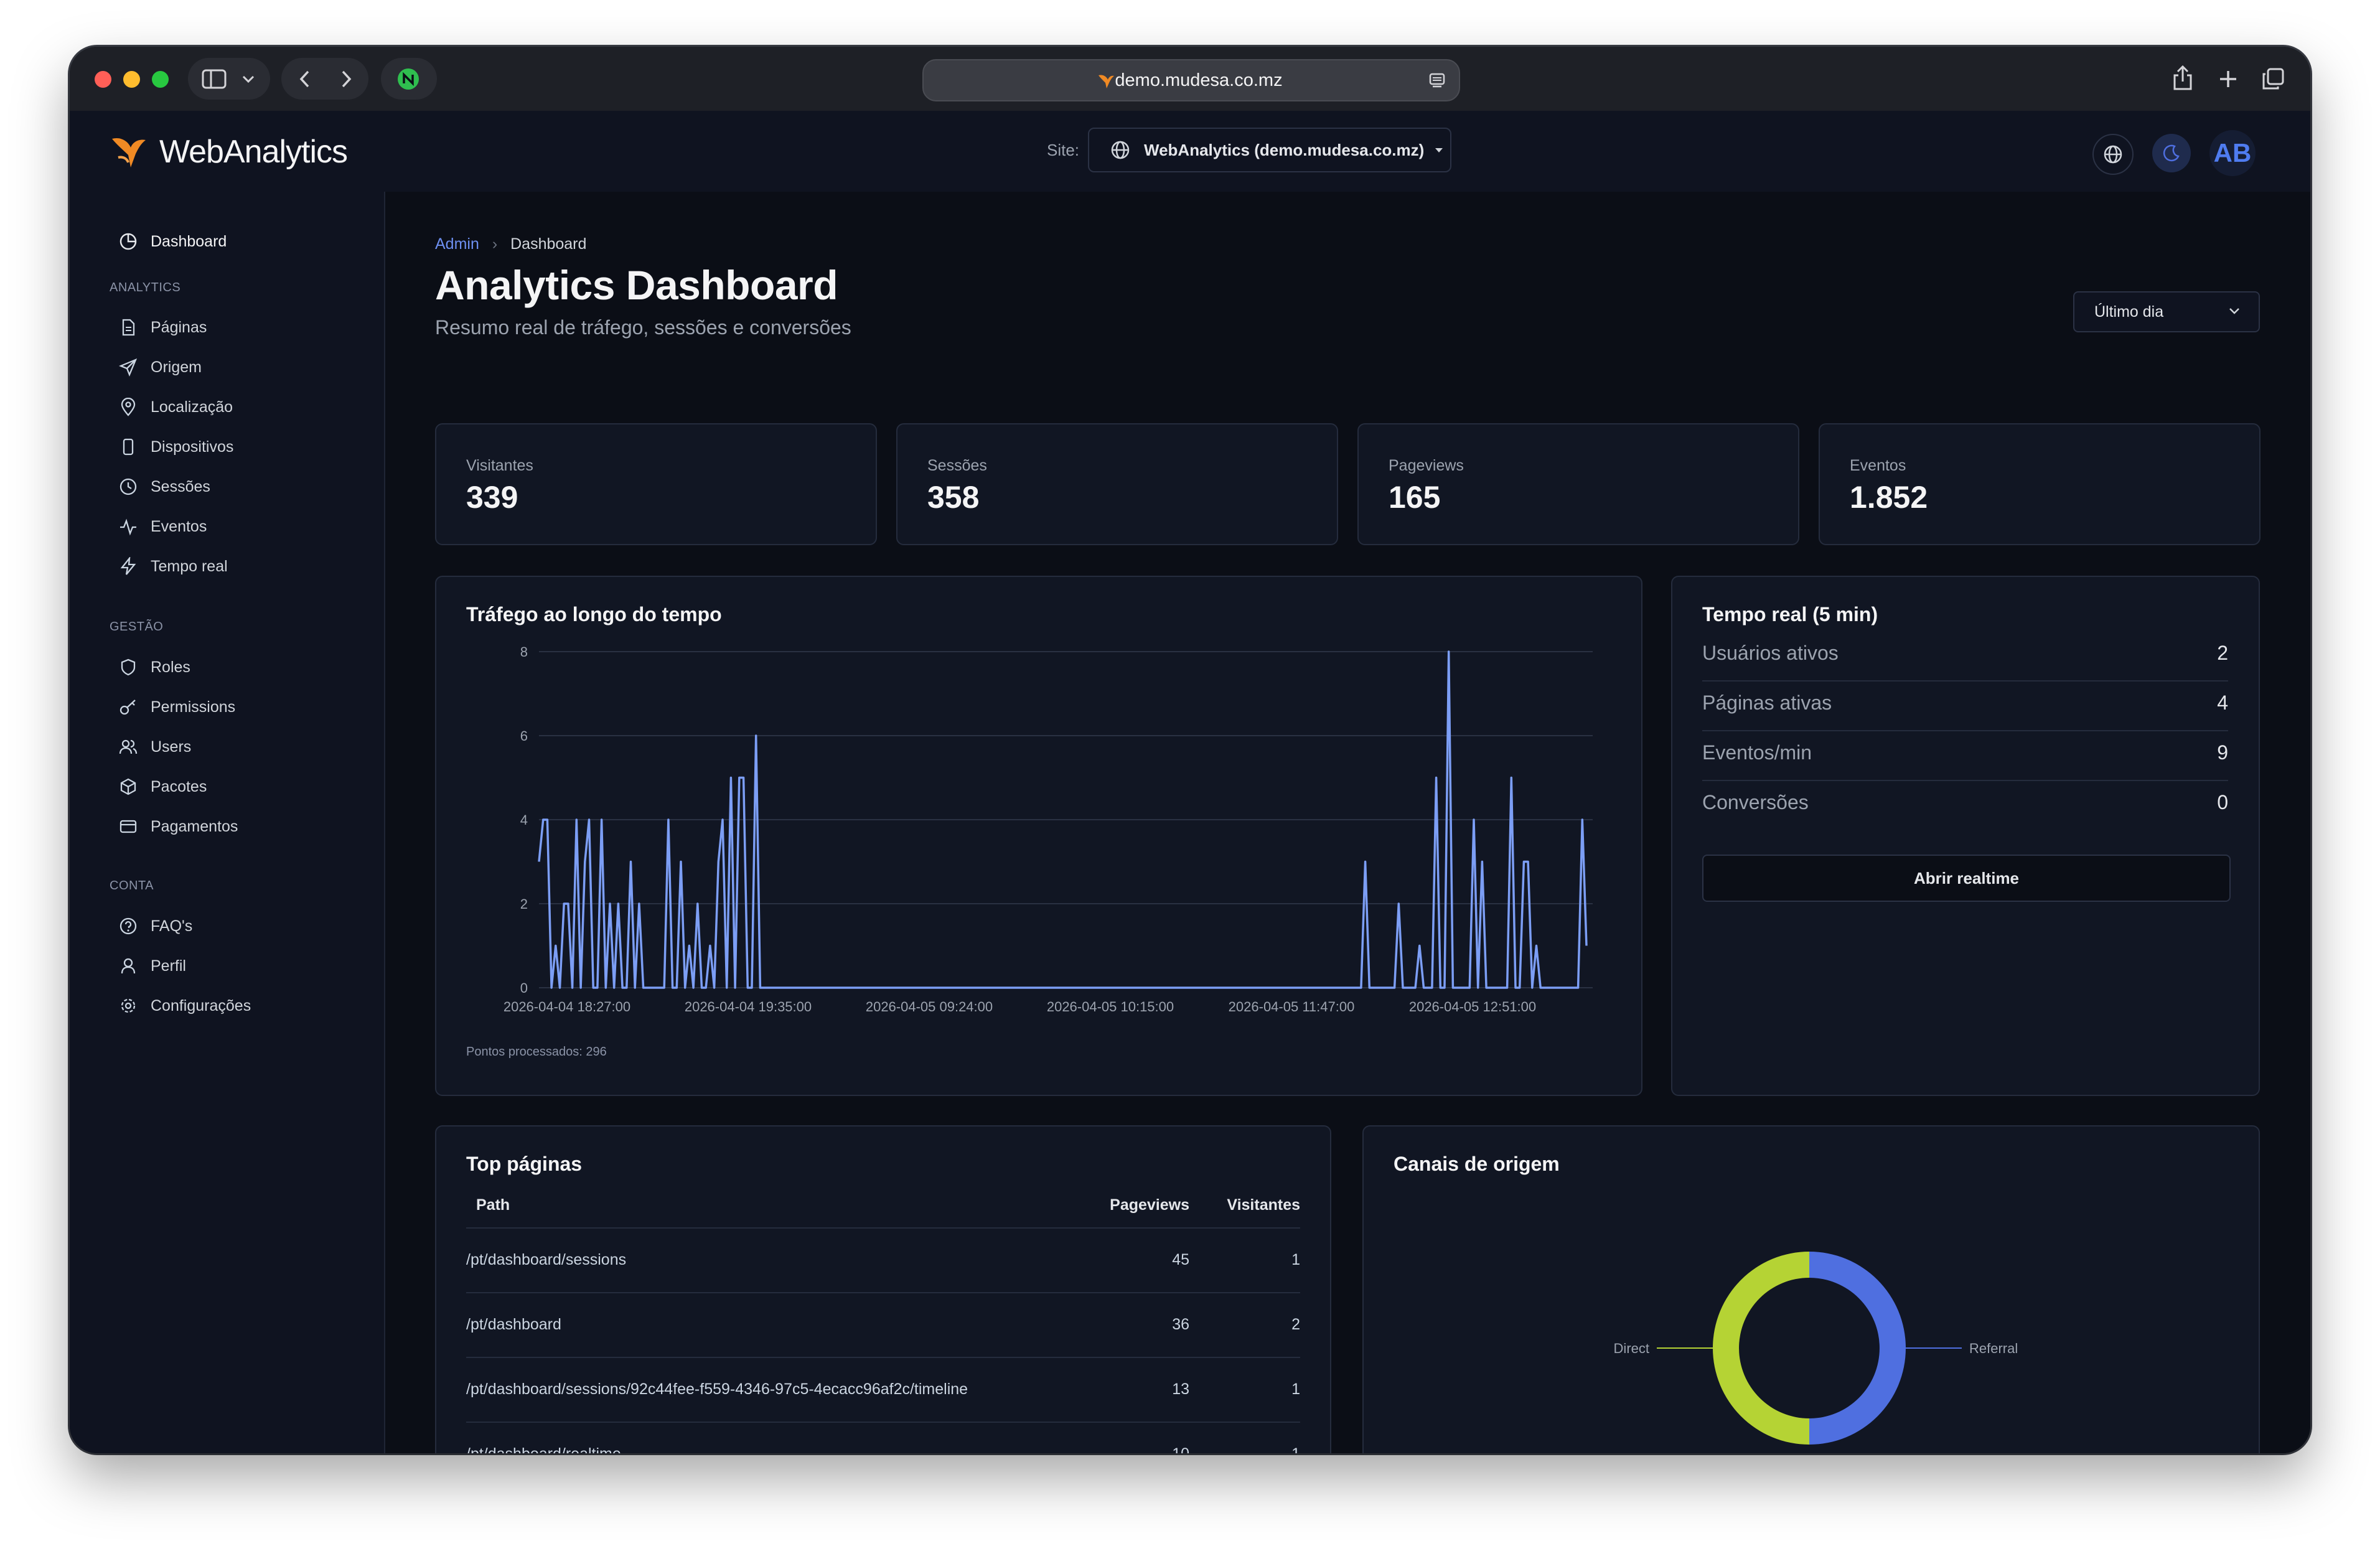 The height and width of the screenshot is (1546, 2380). What do you see at coordinates (2273, 79) in the screenshot?
I see `tab-overview-icon` at bounding box center [2273, 79].